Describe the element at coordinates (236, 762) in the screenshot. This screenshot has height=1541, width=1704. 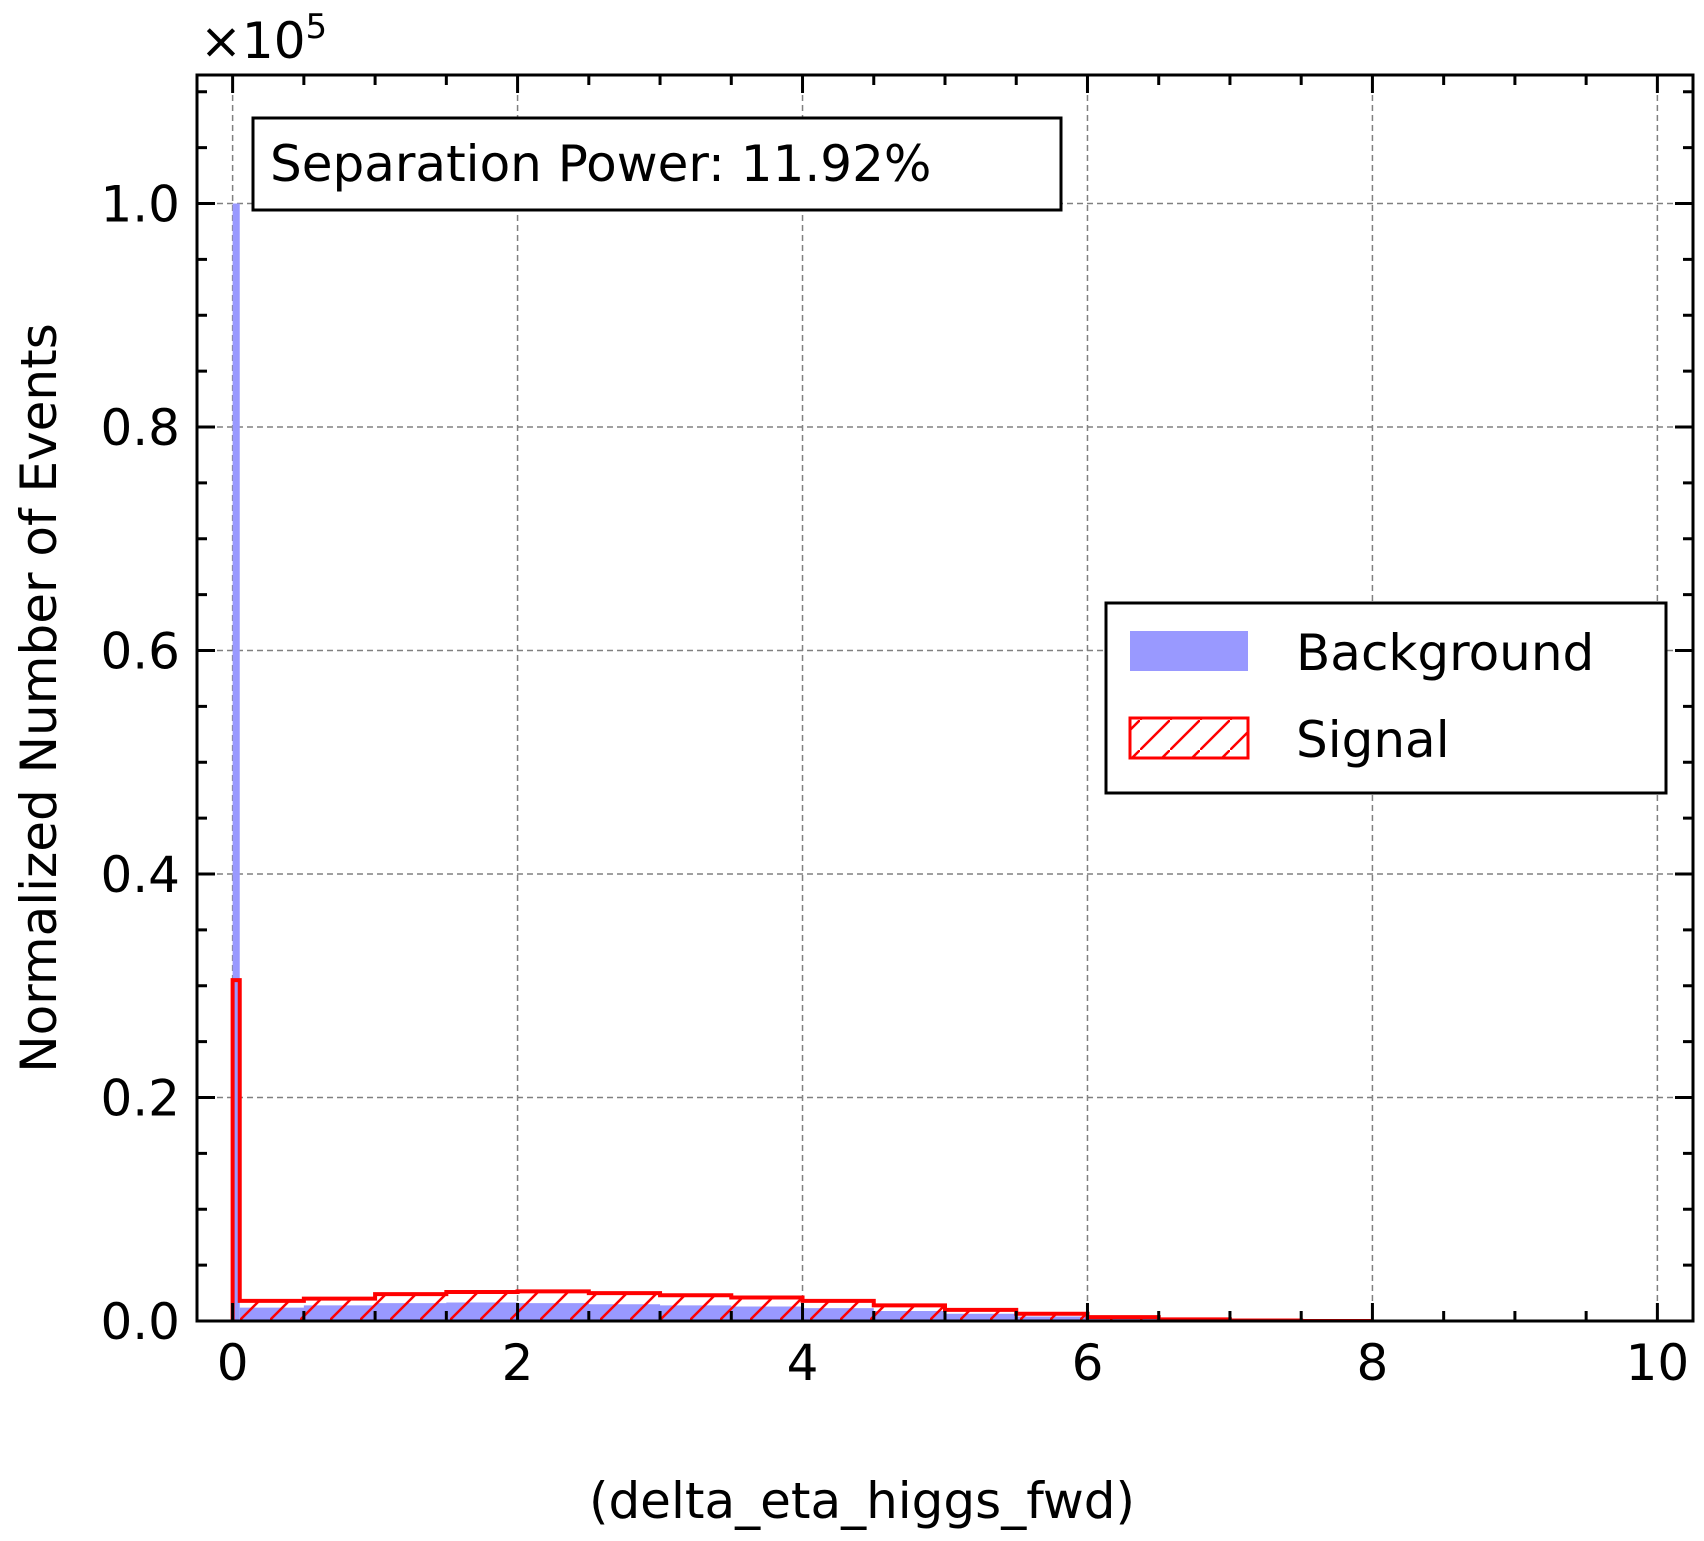
I see `background-spike-bar` at that location.